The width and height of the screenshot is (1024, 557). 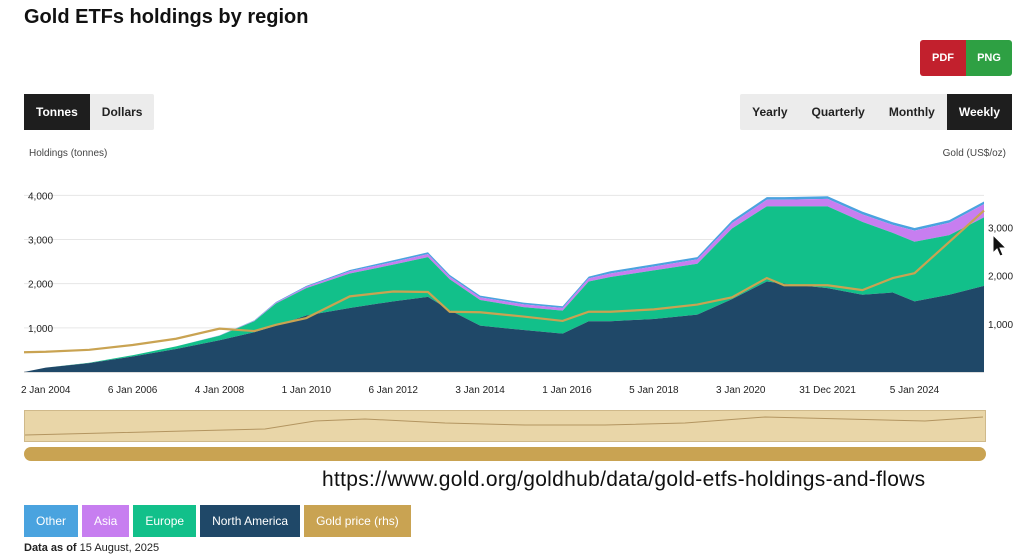 What do you see at coordinates (106, 521) in the screenshot?
I see `legend-asia: Asia` at bounding box center [106, 521].